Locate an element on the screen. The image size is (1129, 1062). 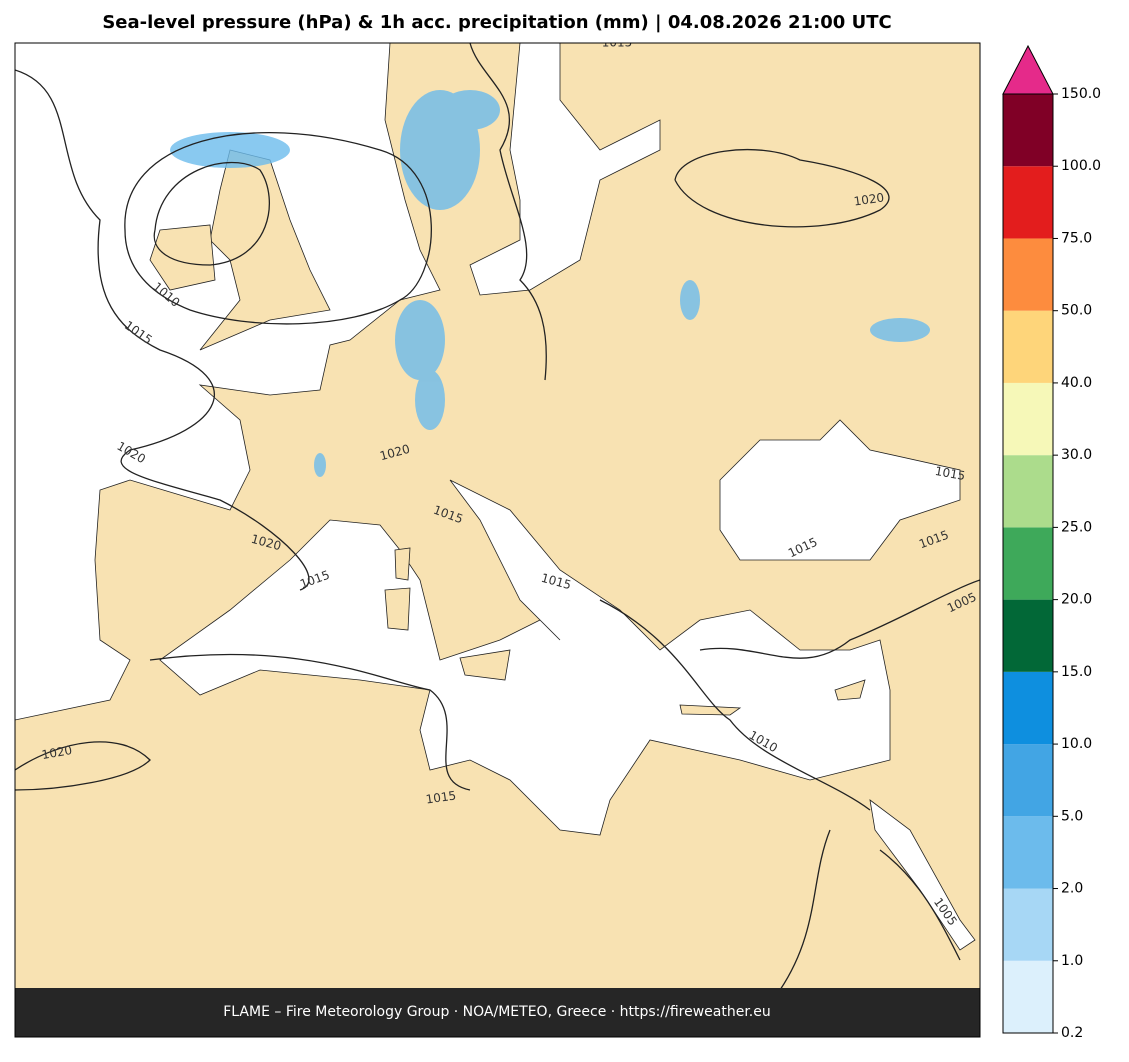
colorbar-extend is located at coordinates (1028, 69).